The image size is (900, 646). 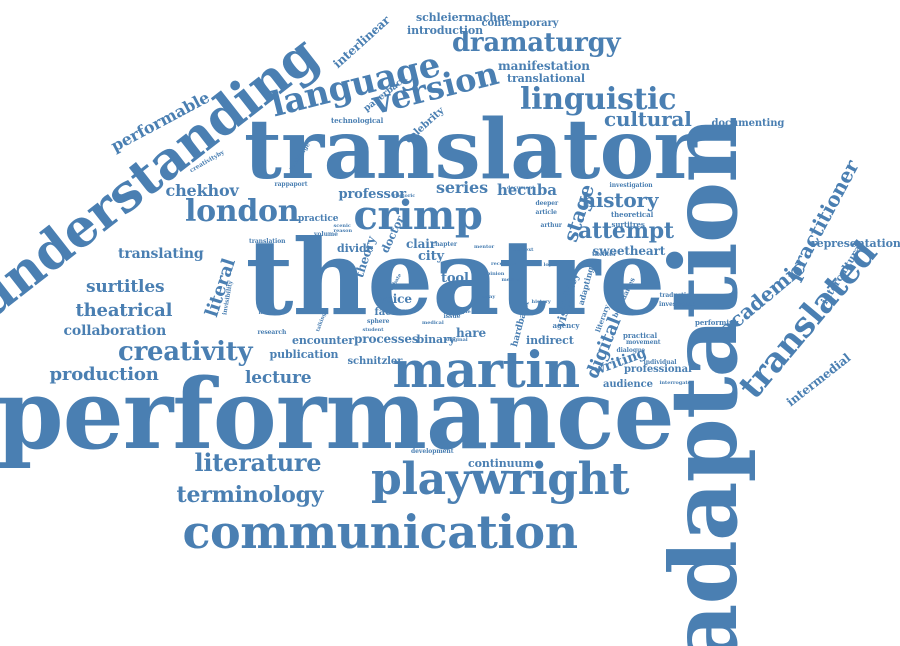 What do you see at coordinates (550, 264) in the screenshot?
I see `cloud-word: loyal` at bounding box center [550, 264].